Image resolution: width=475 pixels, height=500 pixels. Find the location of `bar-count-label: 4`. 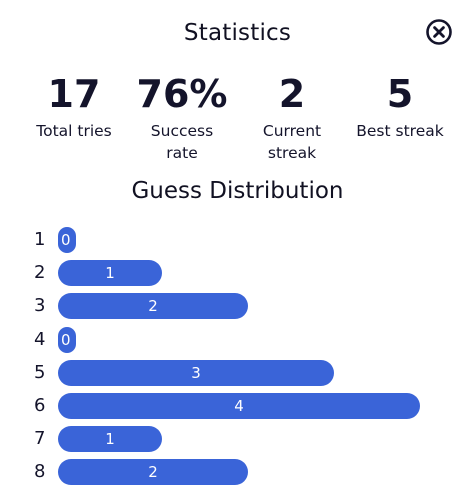

bar-count-label: 4 is located at coordinates (239, 405).